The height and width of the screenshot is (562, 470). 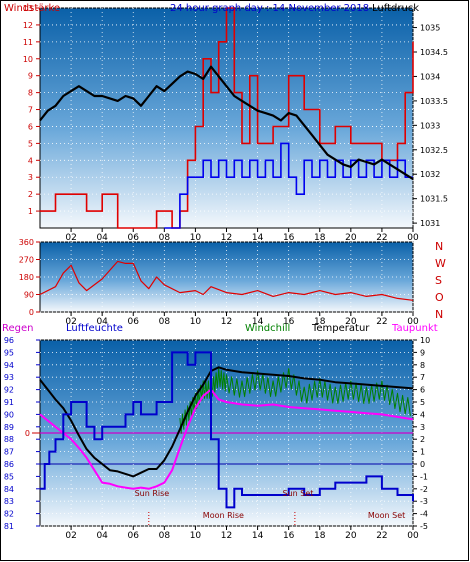 What do you see at coordinates (226, 439) in the screenshot?
I see `dewpoint-series-line` at bounding box center [226, 439].